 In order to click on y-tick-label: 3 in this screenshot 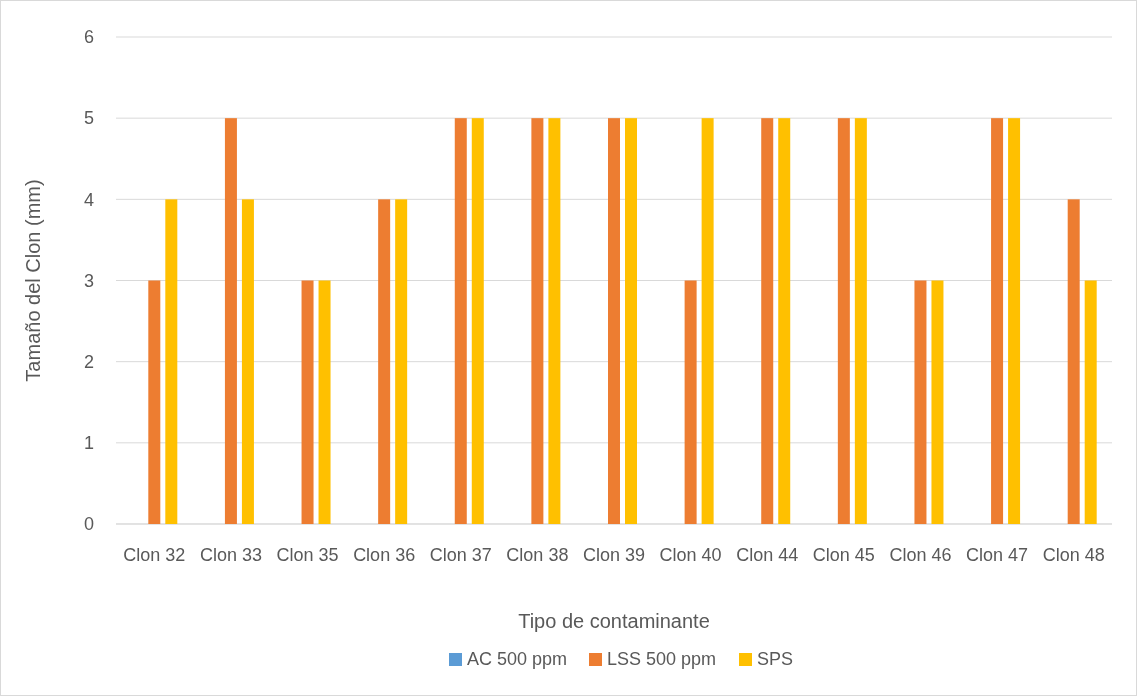, I will do `click(88, 280)`.